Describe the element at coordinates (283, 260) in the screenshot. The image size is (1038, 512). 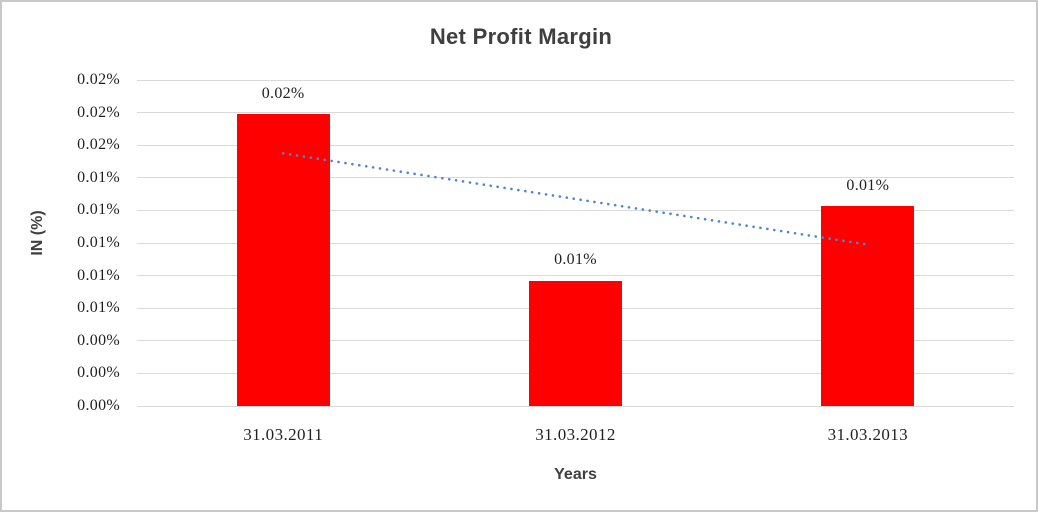
I see `bar-31.03.2011` at that location.